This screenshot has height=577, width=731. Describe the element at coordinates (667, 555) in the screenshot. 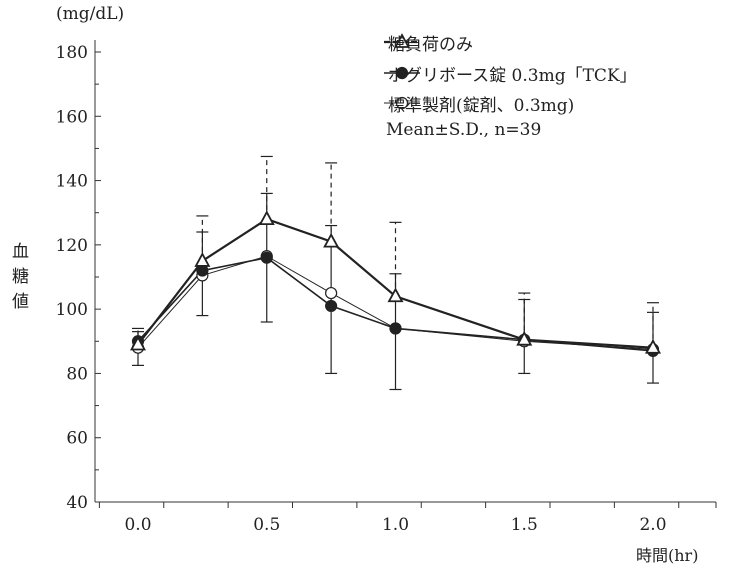

I see `x-axis-label: 時間(hr)` at that location.